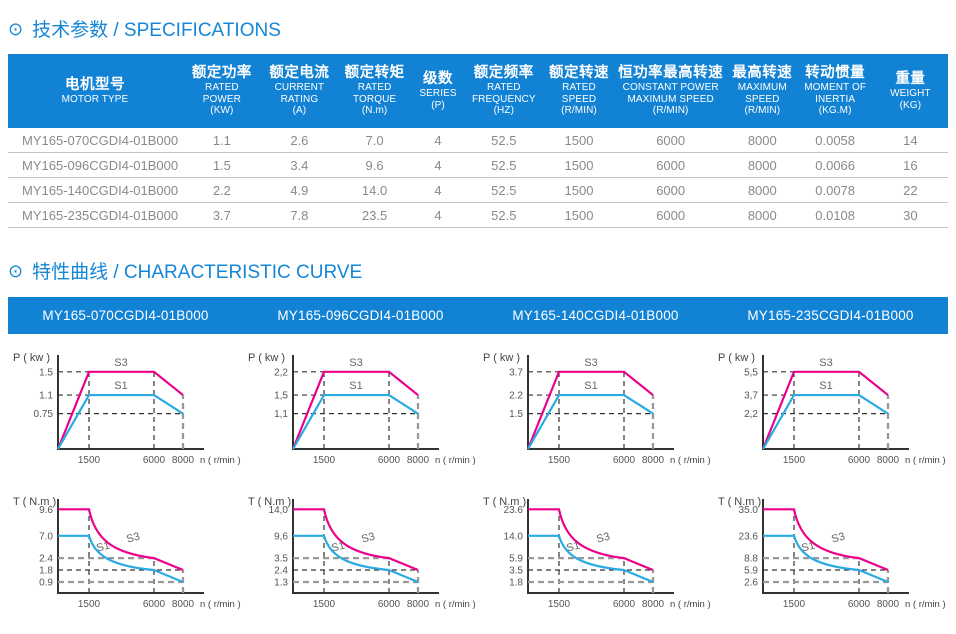  What do you see at coordinates (751, 396) in the screenshot?
I see `svg-text: 3,7` at bounding box center [751, 396].